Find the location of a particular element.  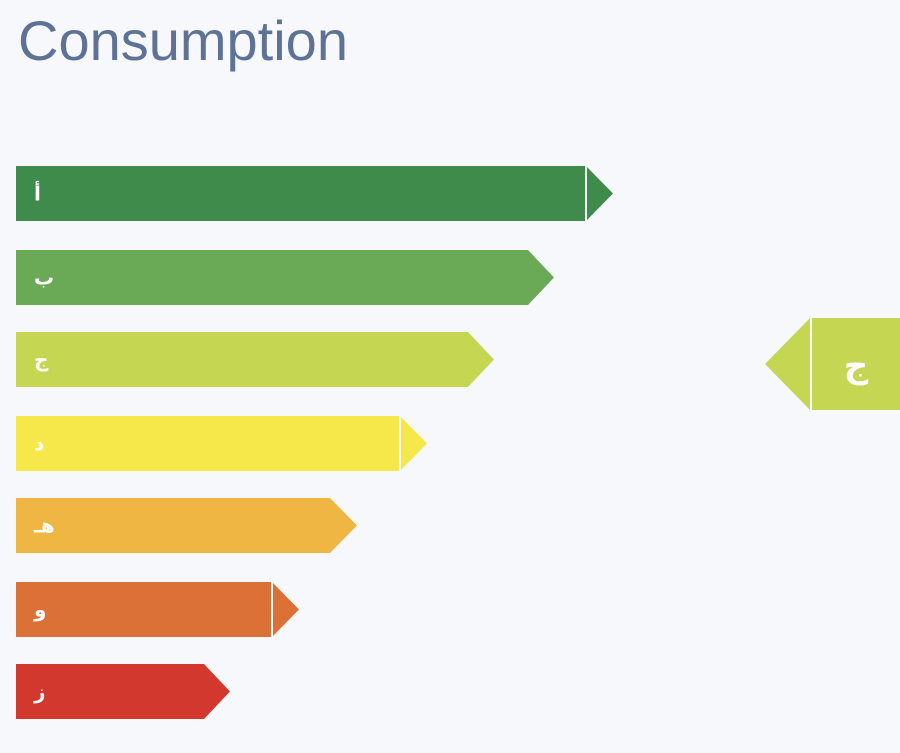

indicator-arrow is located at coordinates (787, 364).